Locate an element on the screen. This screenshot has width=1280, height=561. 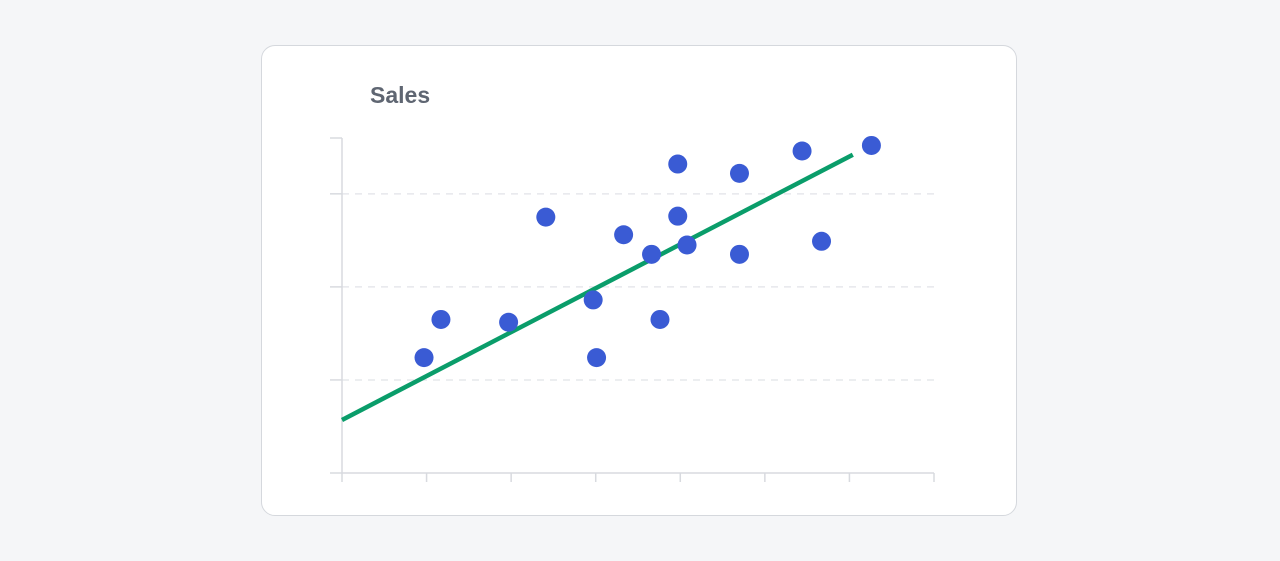
chart-title: Sales is located at coordinates (400, 95).